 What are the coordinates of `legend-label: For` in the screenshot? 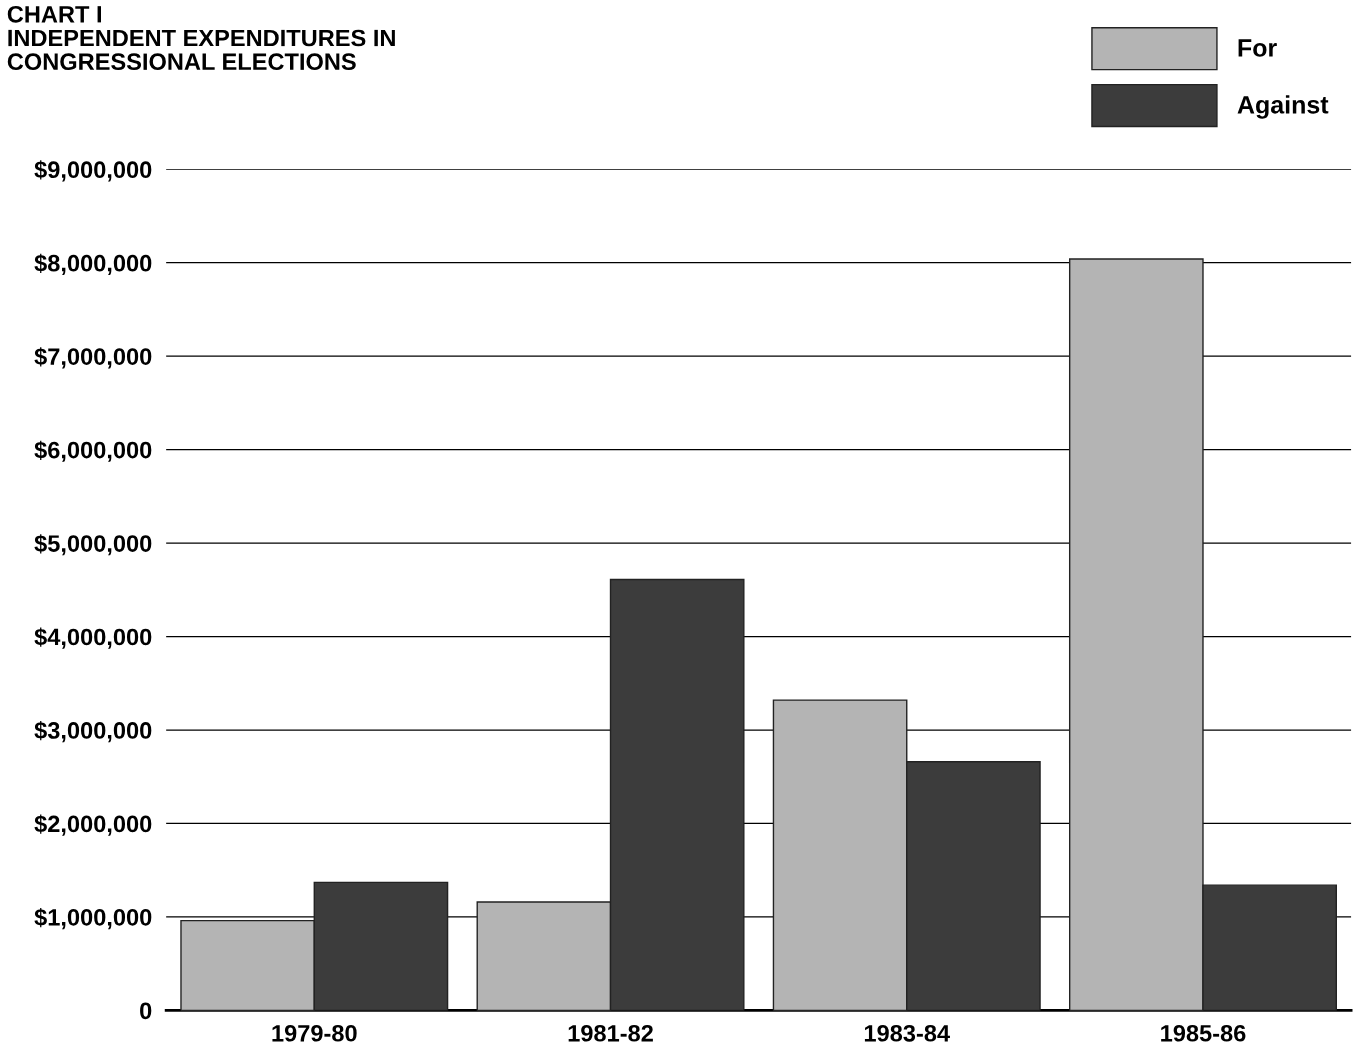 It's located at (1257, 48).